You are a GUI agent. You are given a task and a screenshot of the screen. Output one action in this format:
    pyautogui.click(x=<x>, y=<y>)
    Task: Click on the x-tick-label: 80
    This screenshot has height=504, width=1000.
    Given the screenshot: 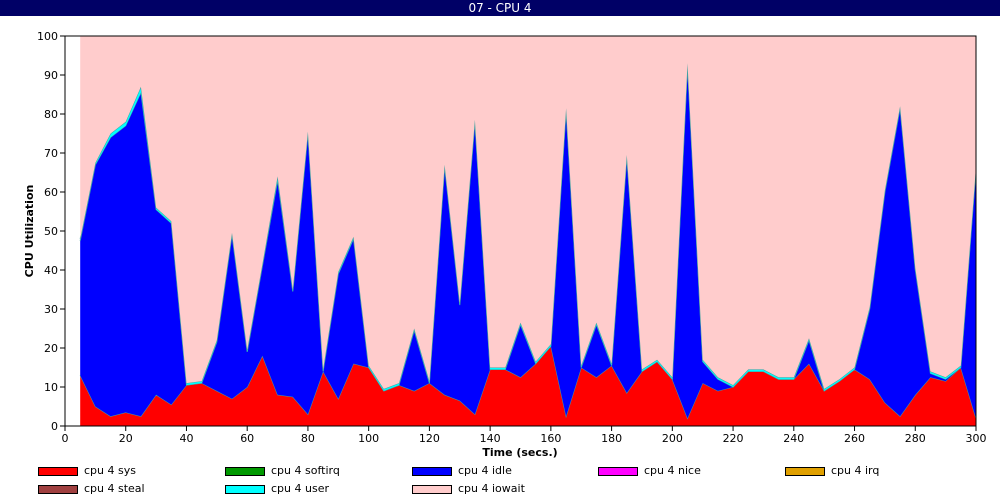 What is the action you would take?
    pyautogui.click(x=308, y=438)
    